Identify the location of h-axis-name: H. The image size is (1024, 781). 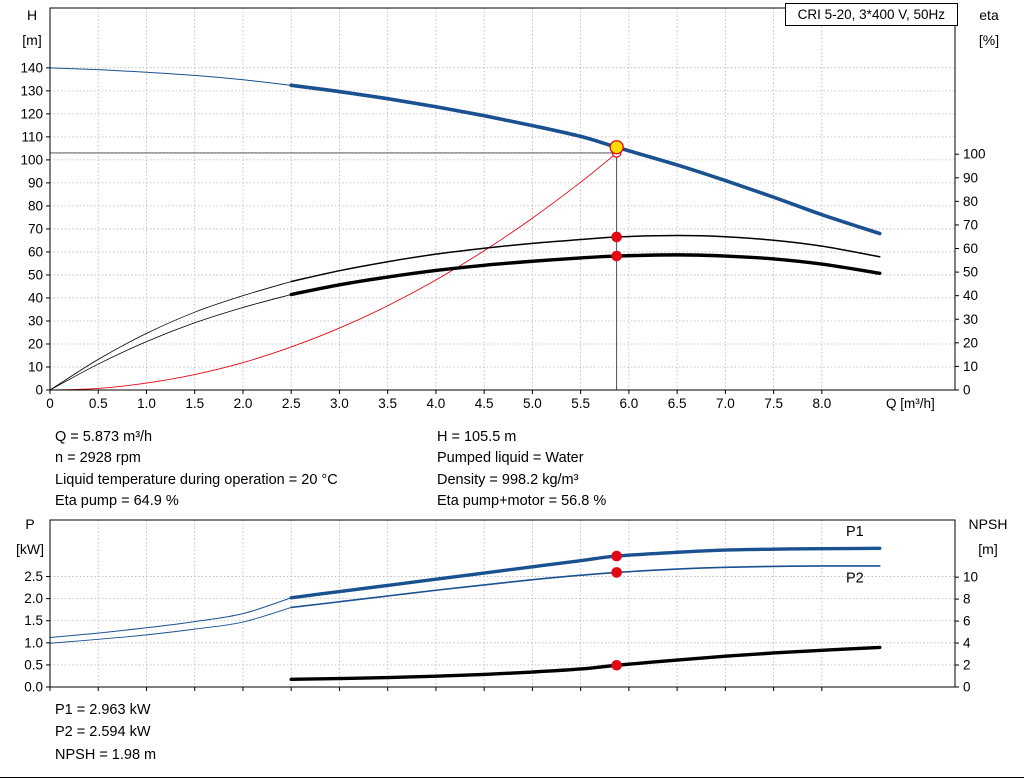
(32, 15).